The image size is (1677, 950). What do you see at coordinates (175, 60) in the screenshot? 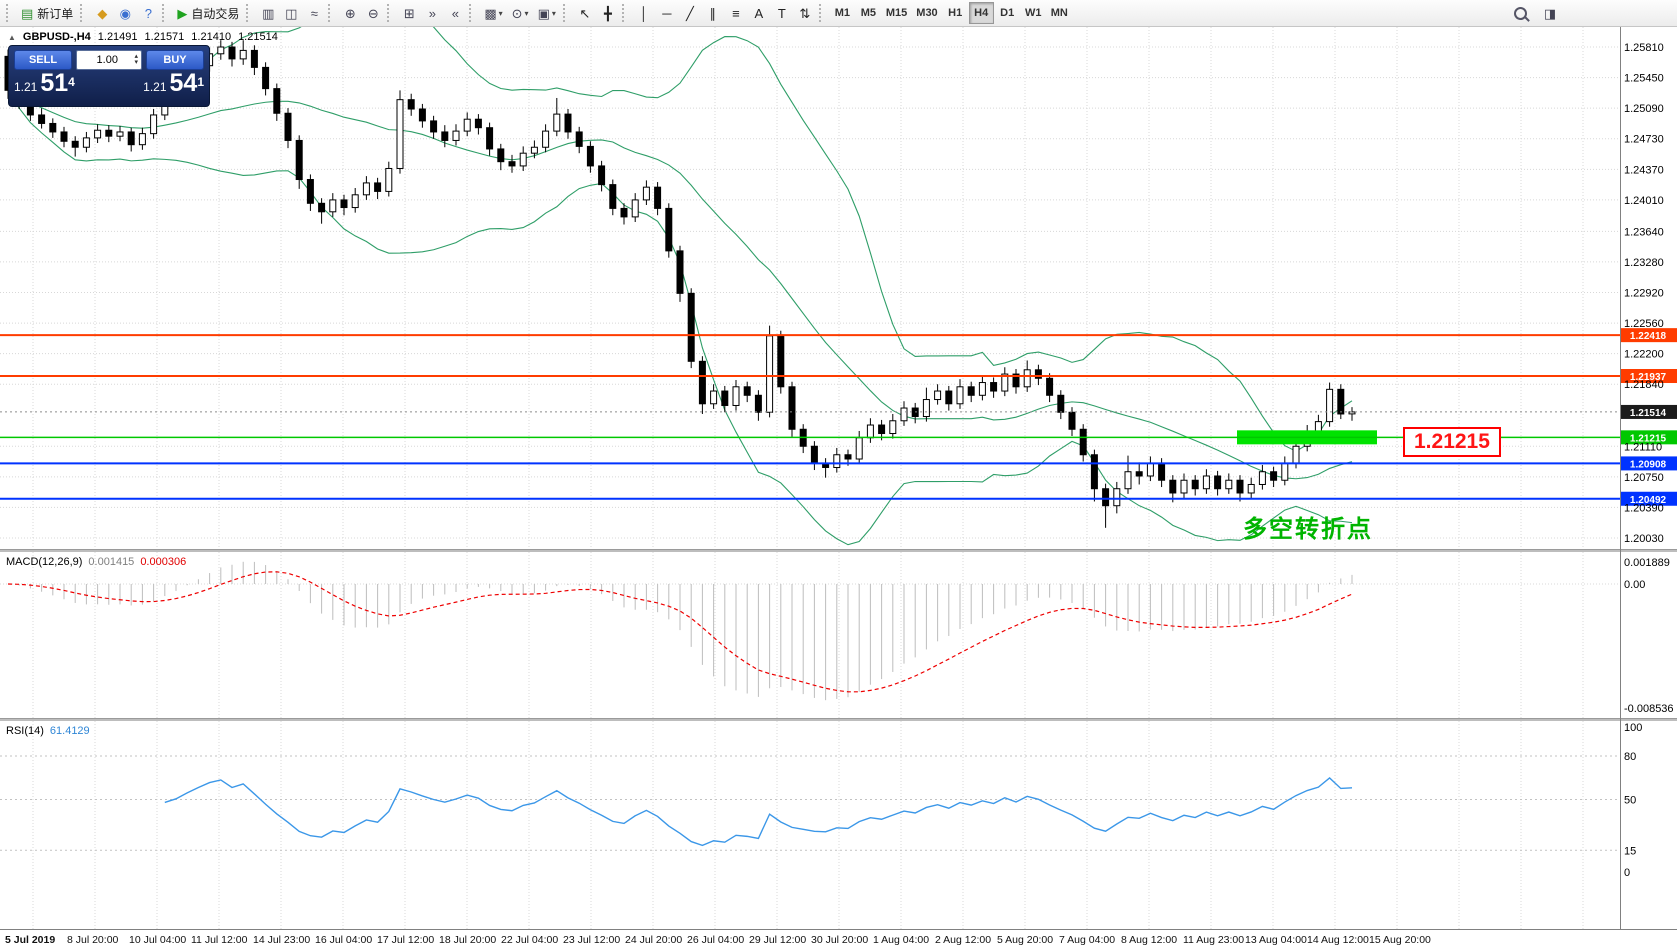
I see `buy-button: BUY` at bounding box center [175, 60].